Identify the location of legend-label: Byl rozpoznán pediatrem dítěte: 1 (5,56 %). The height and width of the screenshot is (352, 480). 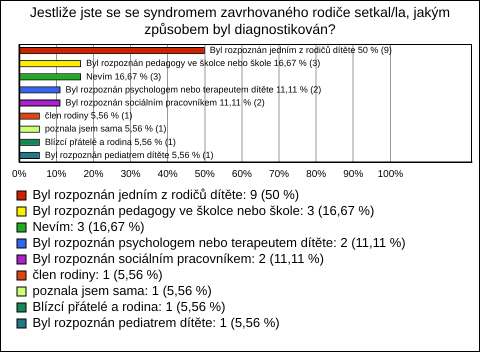
(156, 322).